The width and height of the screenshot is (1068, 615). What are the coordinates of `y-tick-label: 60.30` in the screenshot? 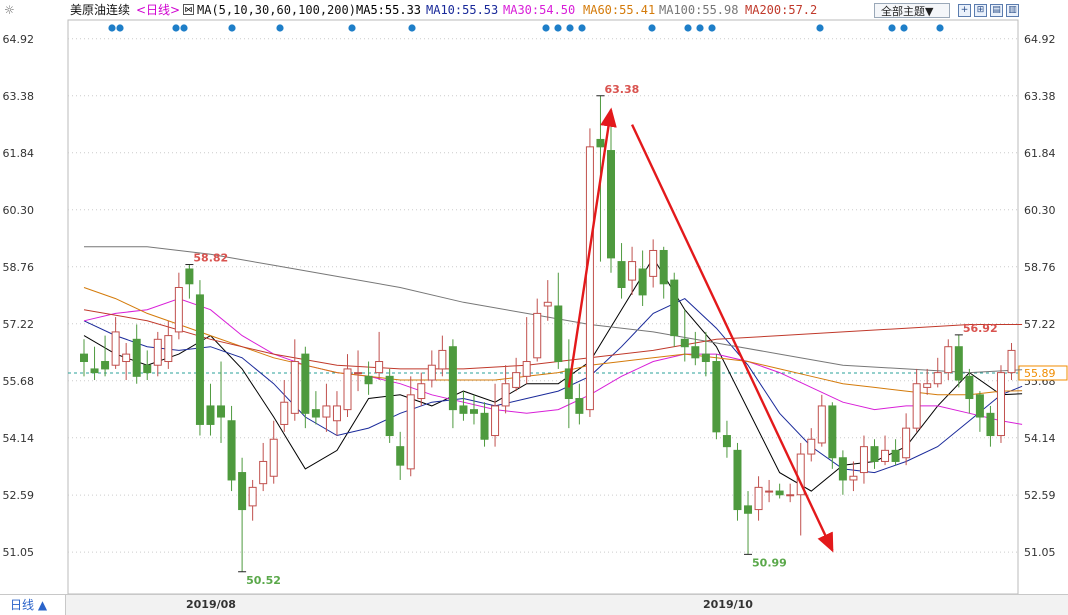 It's located at (1040, 210).